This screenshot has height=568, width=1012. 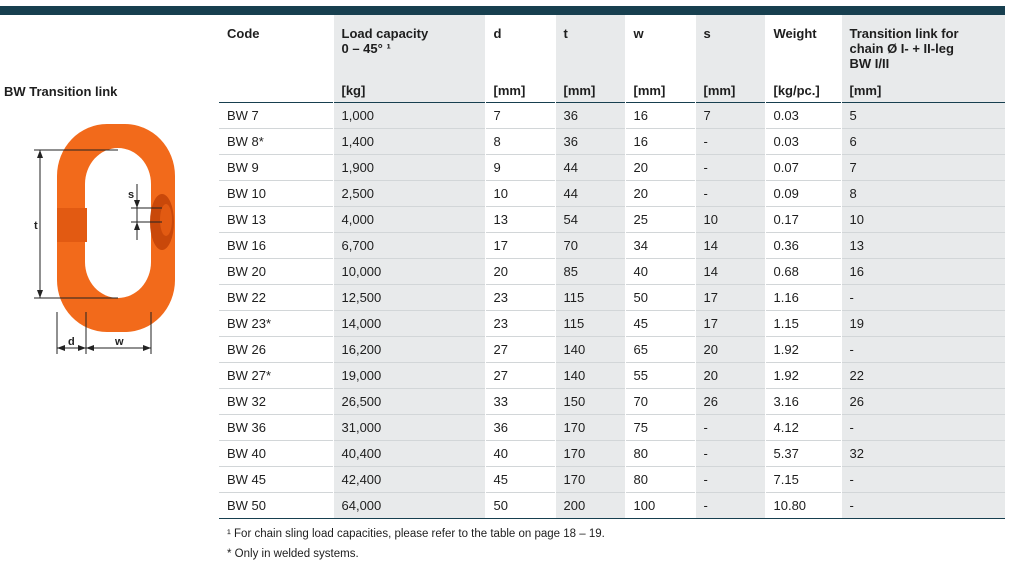 What do you see at coordinates (589, 218) in the screenshot?
I see `cell-t: 54` at bounding box center [589, 218].